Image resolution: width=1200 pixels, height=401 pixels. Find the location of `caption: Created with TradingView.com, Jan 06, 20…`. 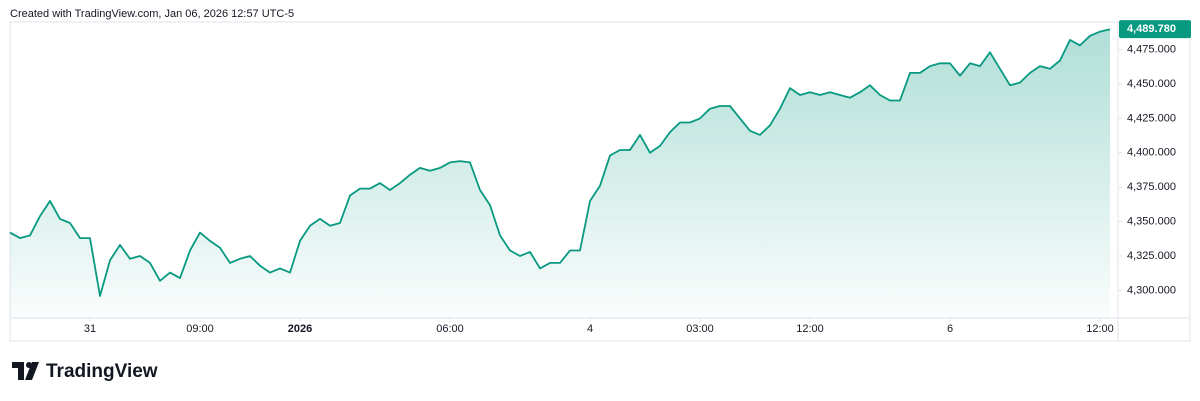

caption: Created with TradingView.com, Jan 06, 20… is located at coordinates (152, 14).